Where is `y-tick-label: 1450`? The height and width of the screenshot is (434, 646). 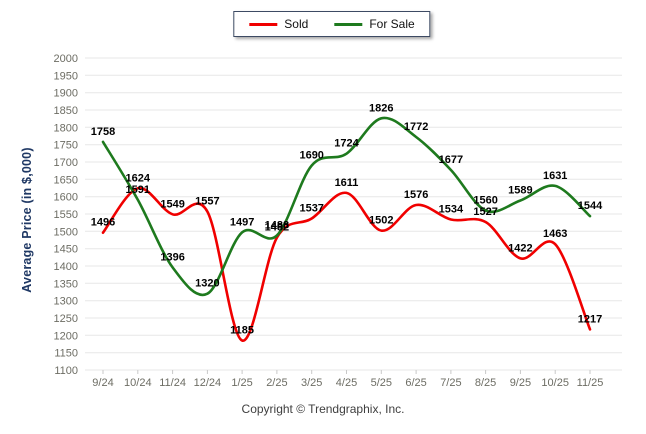
y-tick-label: 1450 is located at coordinates (66, 250).